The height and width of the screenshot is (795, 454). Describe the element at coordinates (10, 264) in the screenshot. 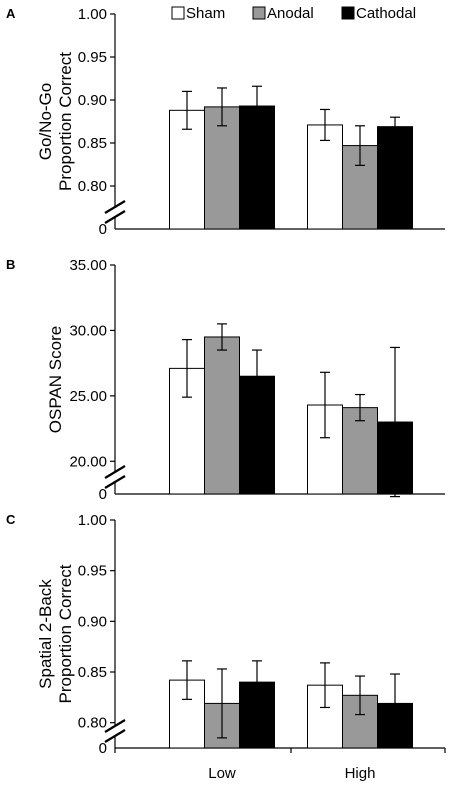

I see `panel-label: B` at that location.